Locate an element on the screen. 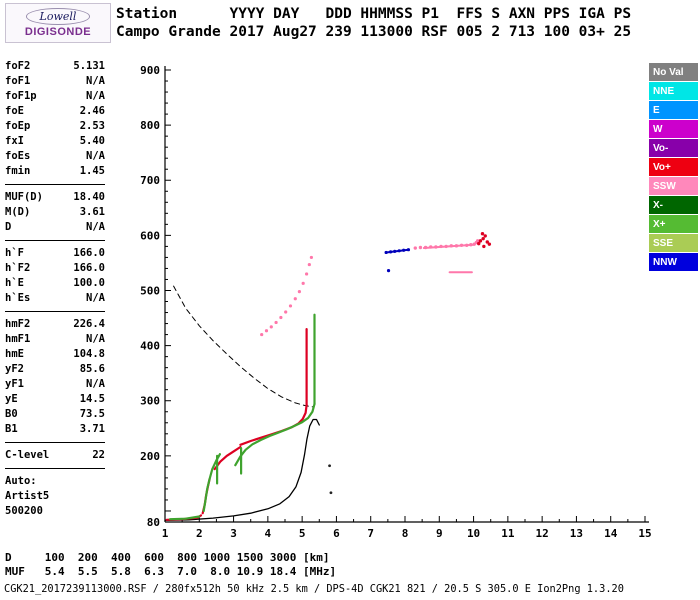 This screenshot has width=700, height=600. param-row-foes: foEs N/A is located at coordinates (55, 156).